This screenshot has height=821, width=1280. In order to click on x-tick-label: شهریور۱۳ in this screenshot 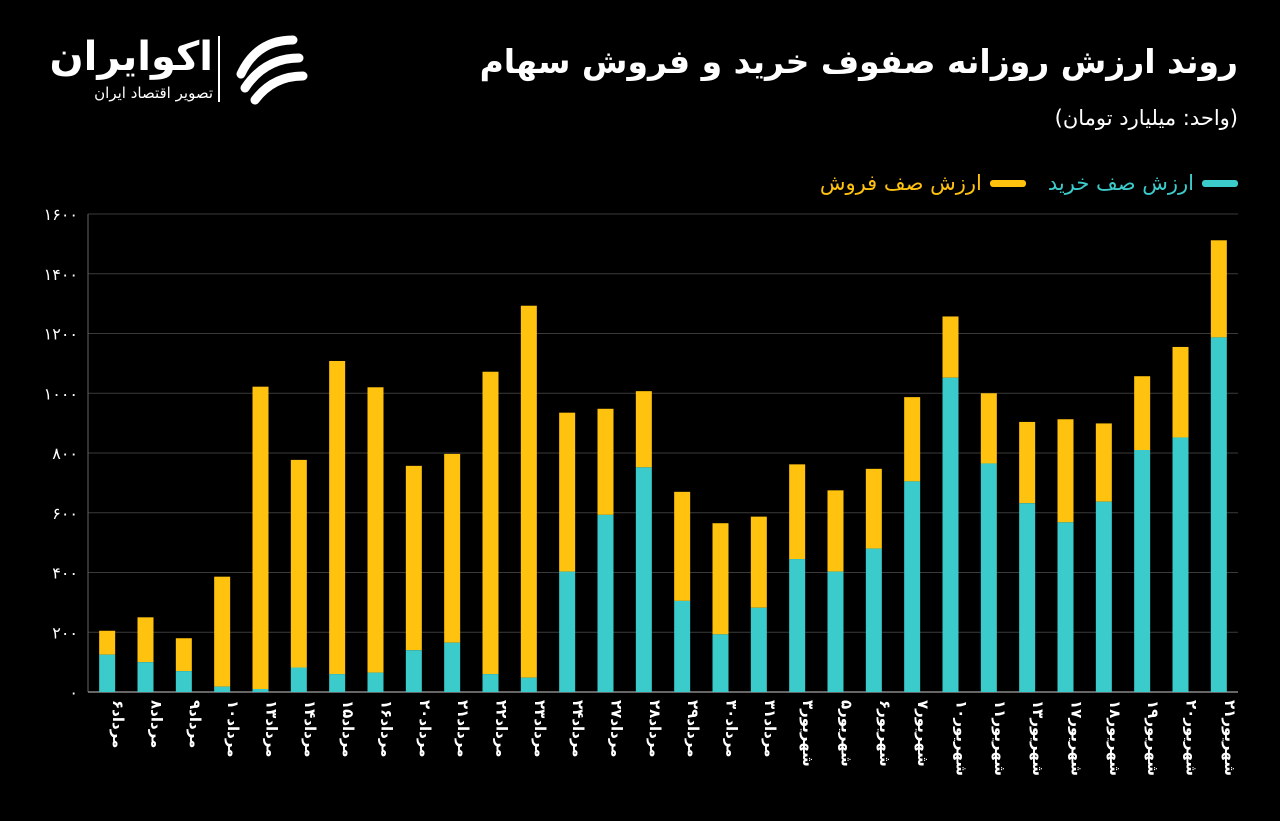, I will do `click(1038, 738)`.